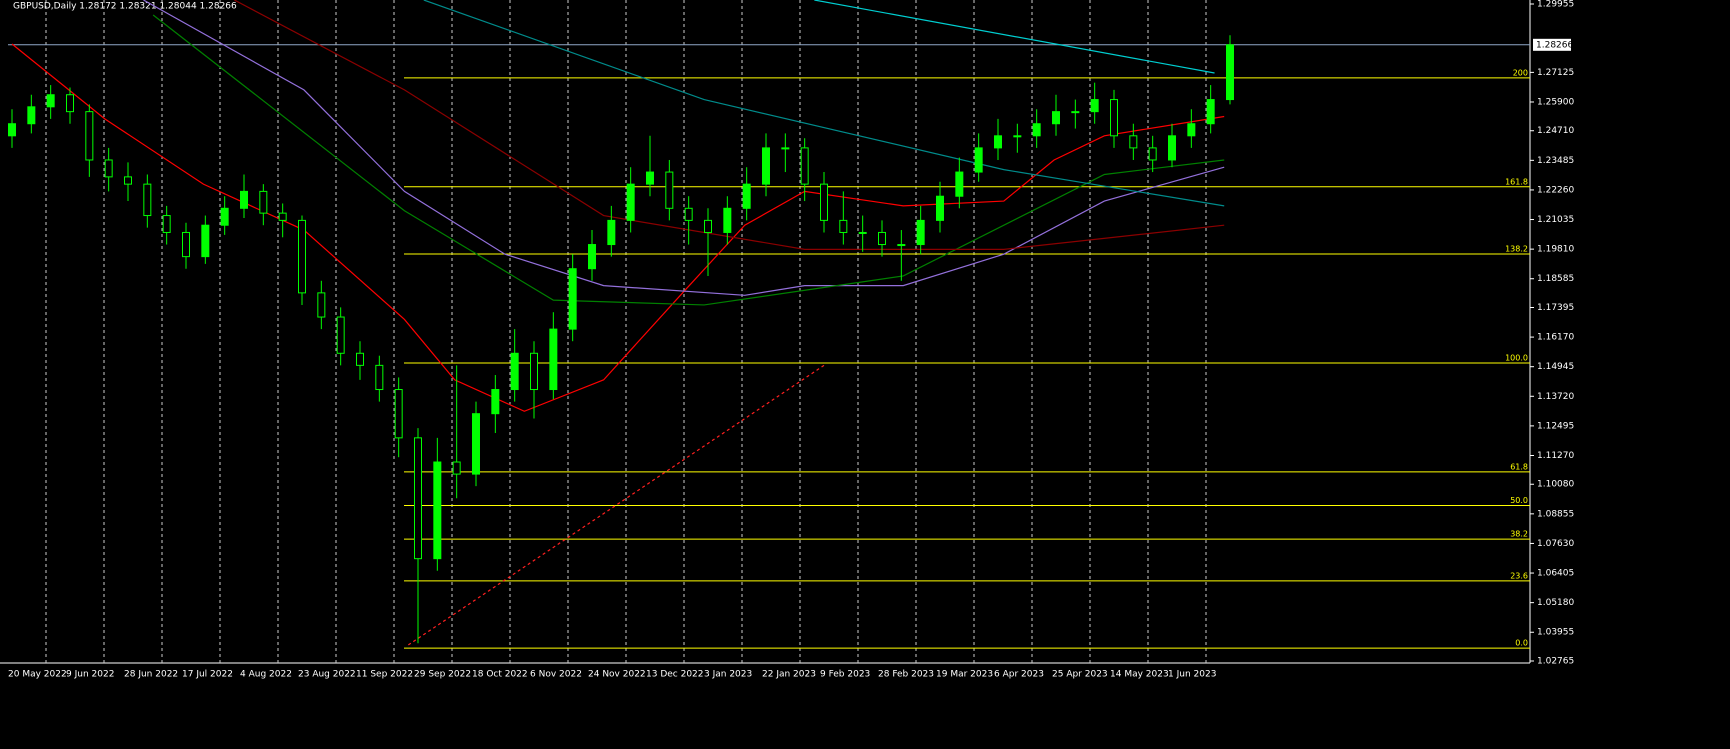  I want to click on x-tick-label: 17 Jul 2022, so click(207, 675).